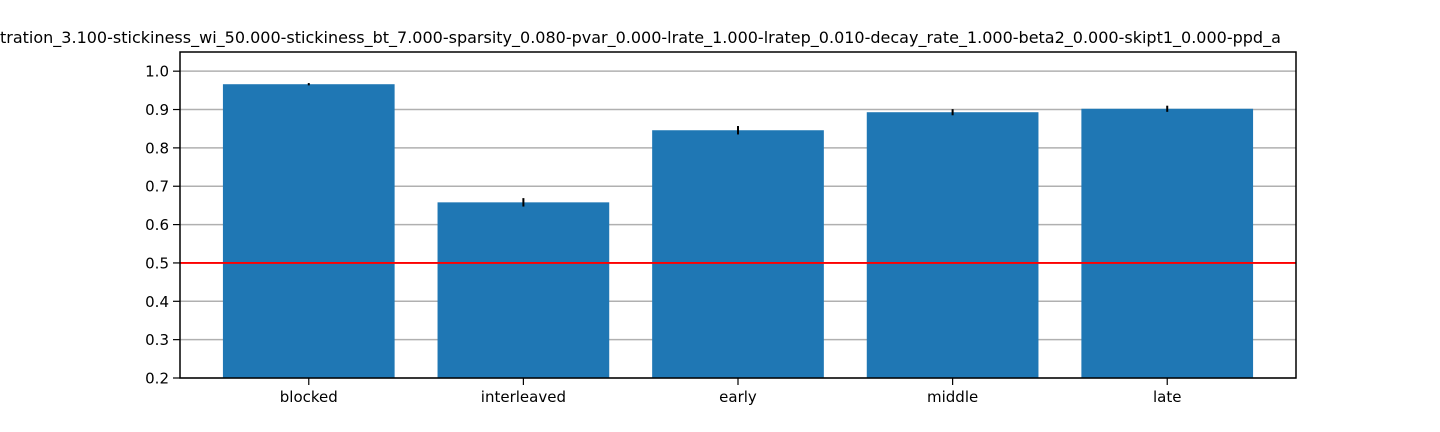 The height and width of the screenshot is (432, 1440). Describe the element at coordinates (952, 397) in the screenshot. I see `x-tick-label-middle: middle` at that location.